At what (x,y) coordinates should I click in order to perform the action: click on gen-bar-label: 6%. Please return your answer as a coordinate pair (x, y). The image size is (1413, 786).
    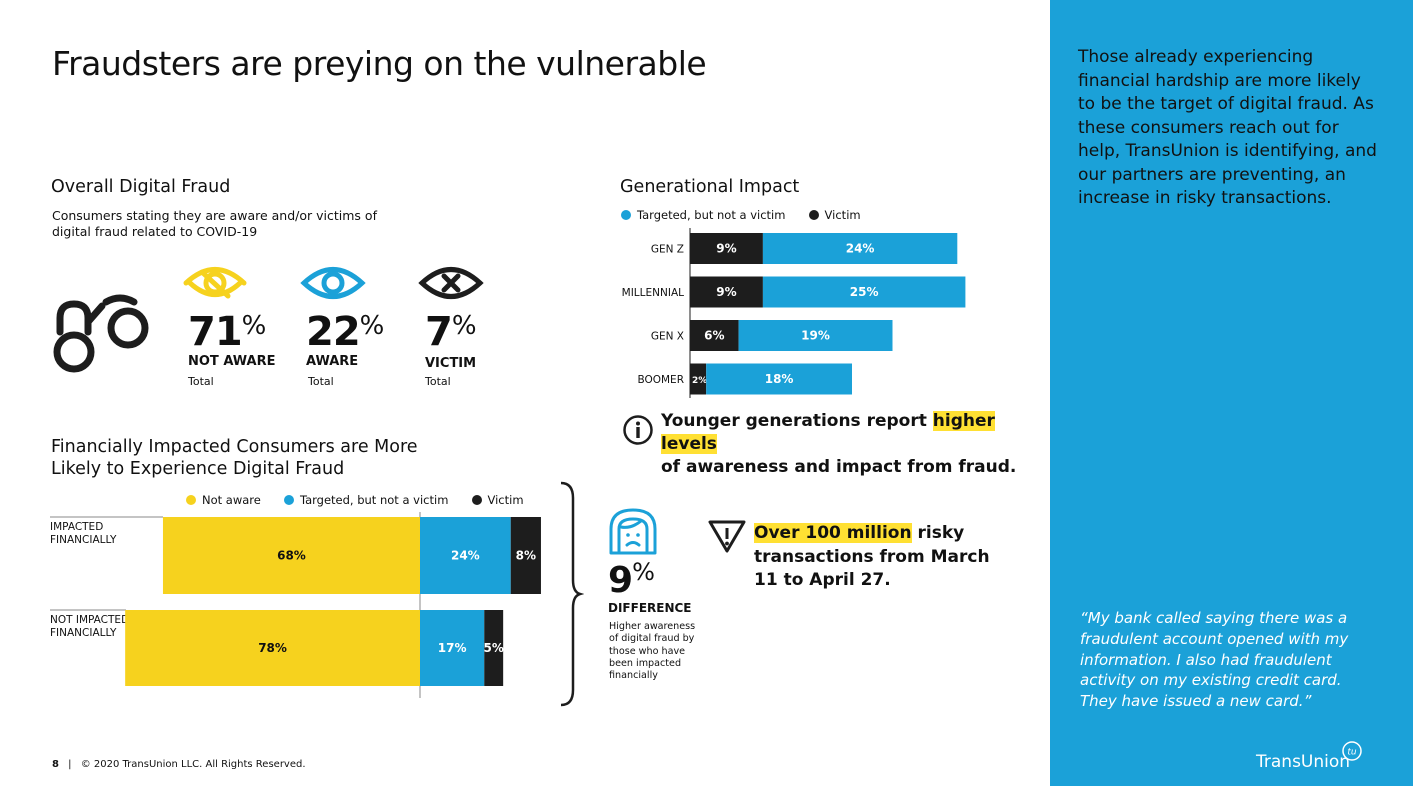
    Looking at the image, I should click on (714, 336).